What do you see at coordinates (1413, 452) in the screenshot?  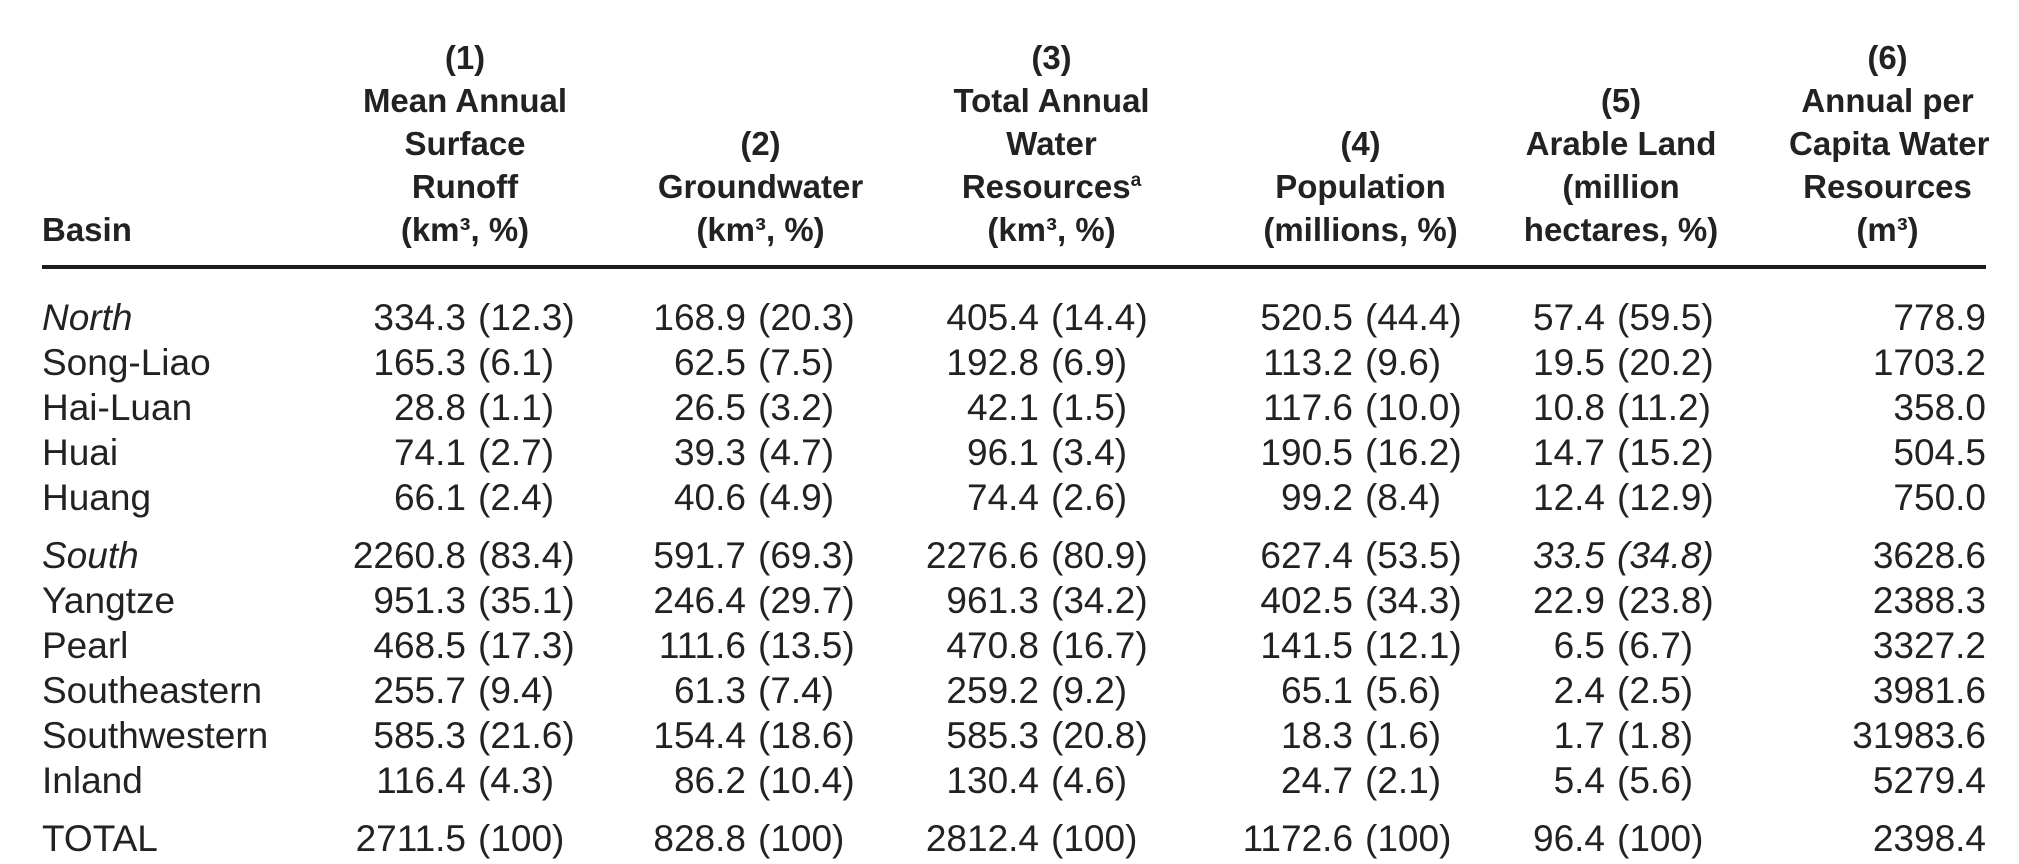 I see `population-percent: (16.2)` at bounding box center [1413, 452].